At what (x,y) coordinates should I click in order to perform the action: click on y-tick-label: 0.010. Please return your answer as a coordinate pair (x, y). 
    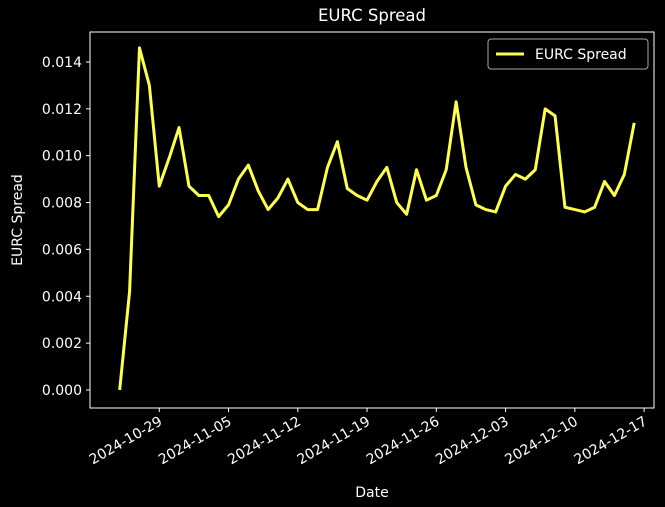
    Looking at the image, I should click on (62, 157).